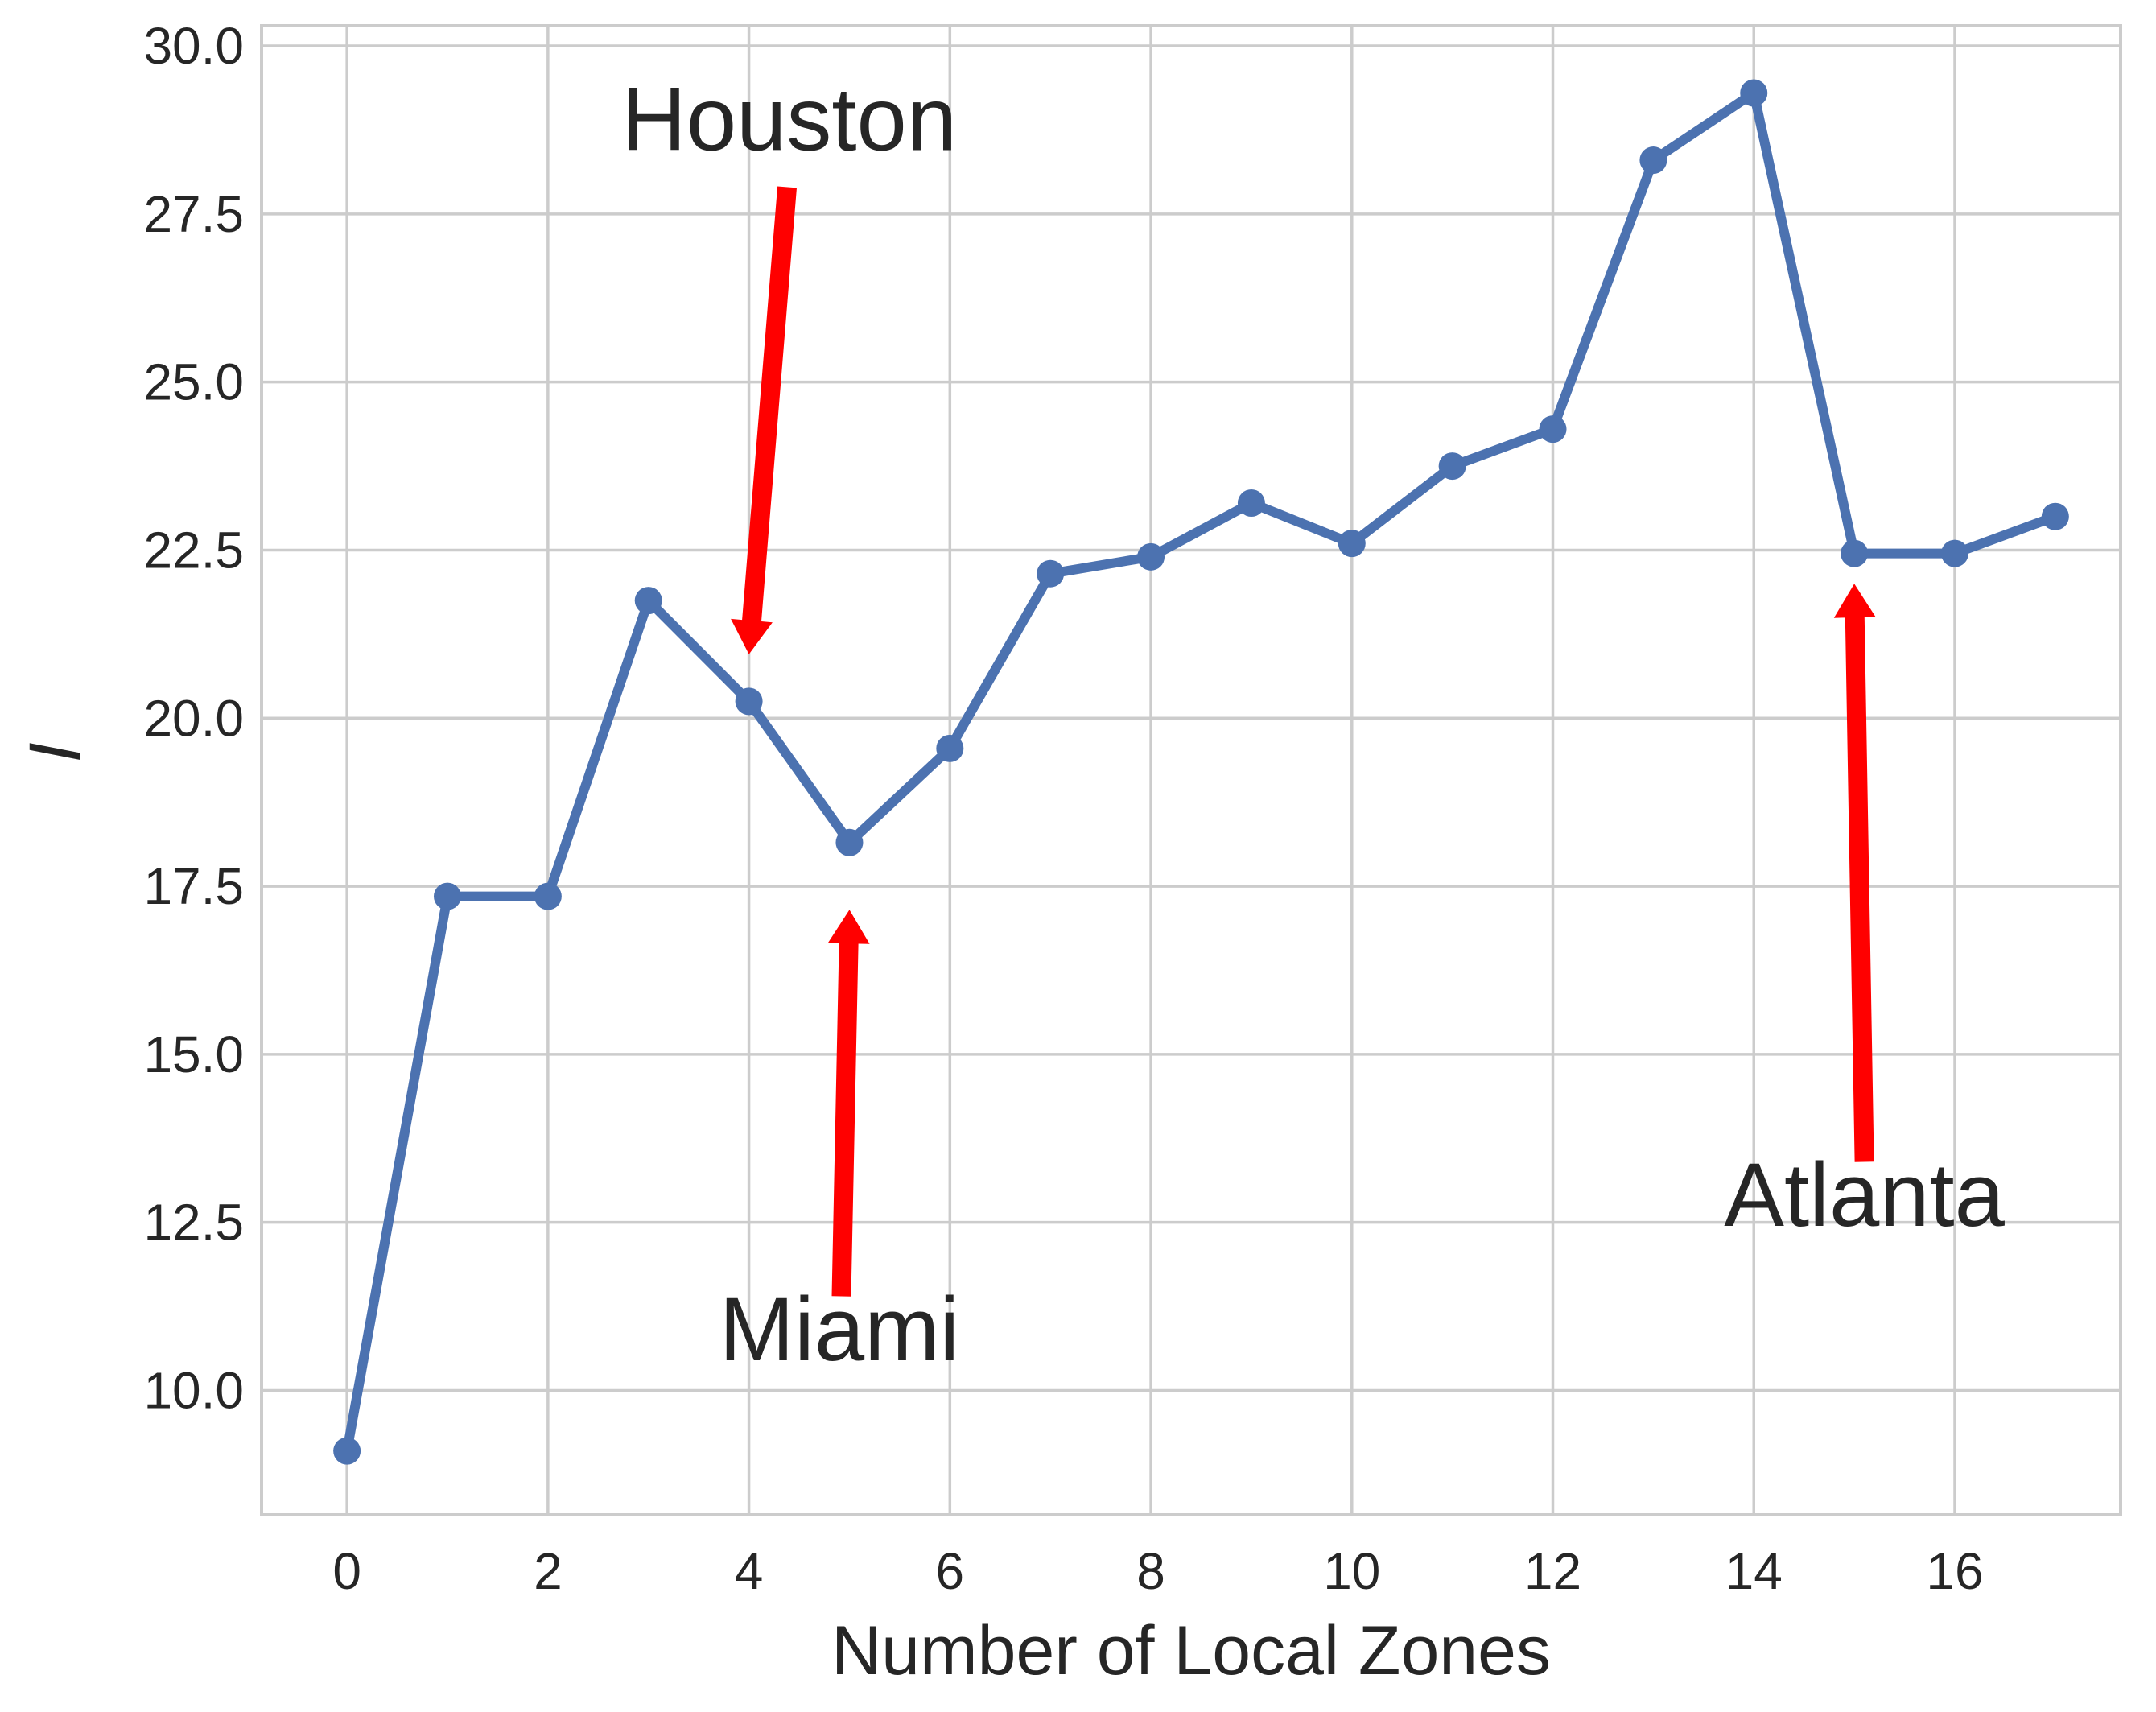 The width and height of the screenshot is (2156, 1712). Describe the element at coordinates (346, 1571) in the screenshot. I see `x-tick-label: 0` at that location.